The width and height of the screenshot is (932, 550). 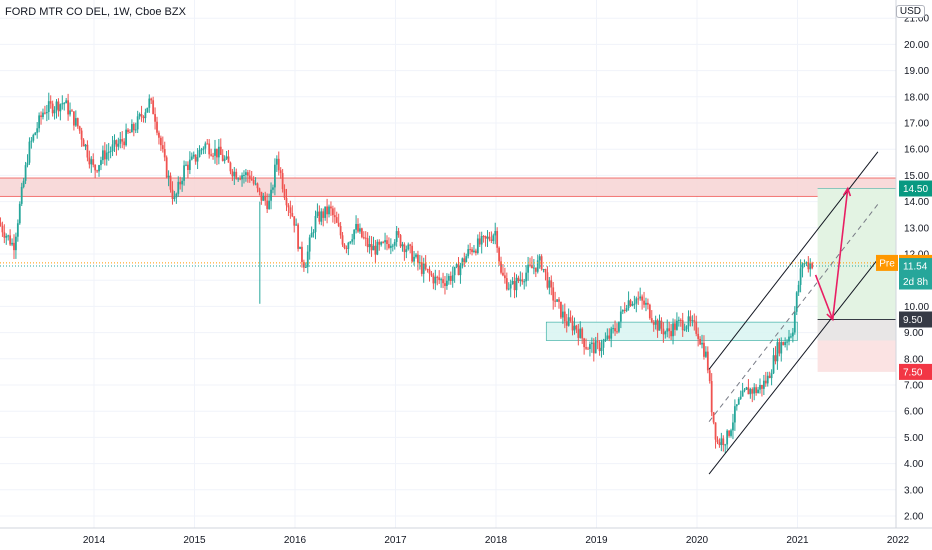 What do you see at coordinates (797, 540) in the screenshot?
I see `time-axis-tick: 2021` at bounding box center [797, 540].